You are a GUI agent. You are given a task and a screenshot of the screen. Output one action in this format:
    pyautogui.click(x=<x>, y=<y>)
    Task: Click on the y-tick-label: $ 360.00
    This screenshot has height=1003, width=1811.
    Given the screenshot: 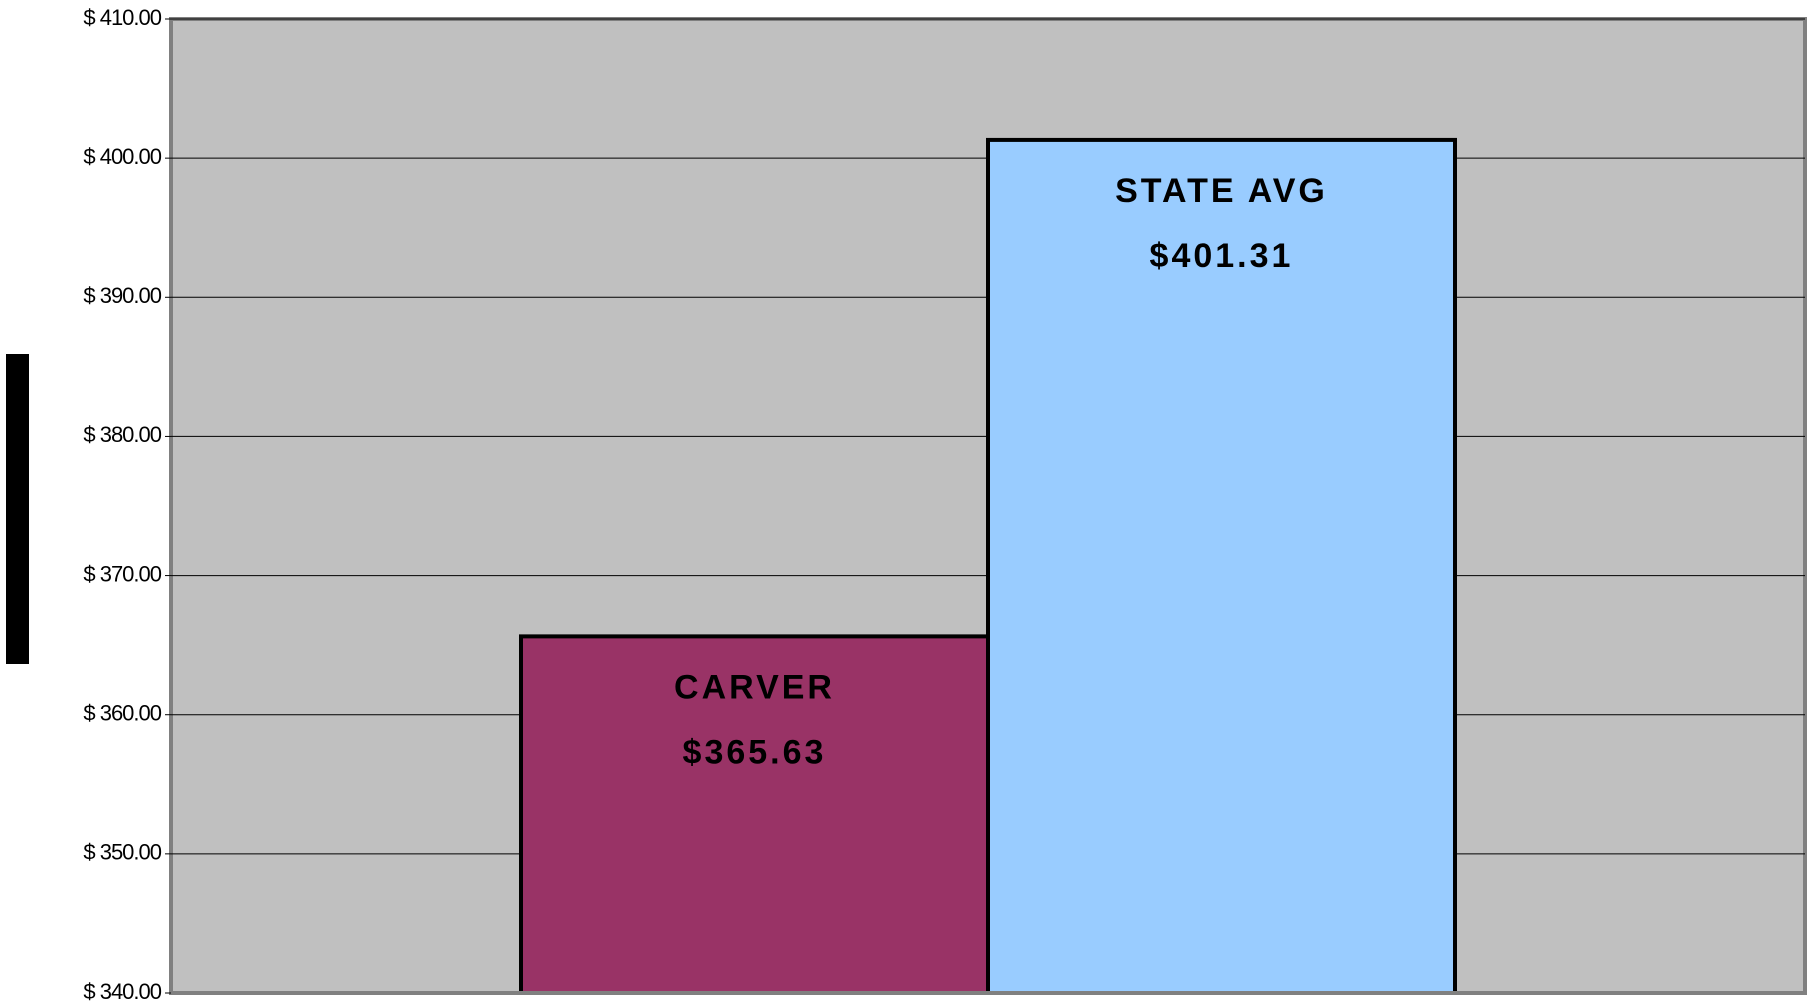 What is the action you would take?
    pyautogui.click(x=122, y=713)
    